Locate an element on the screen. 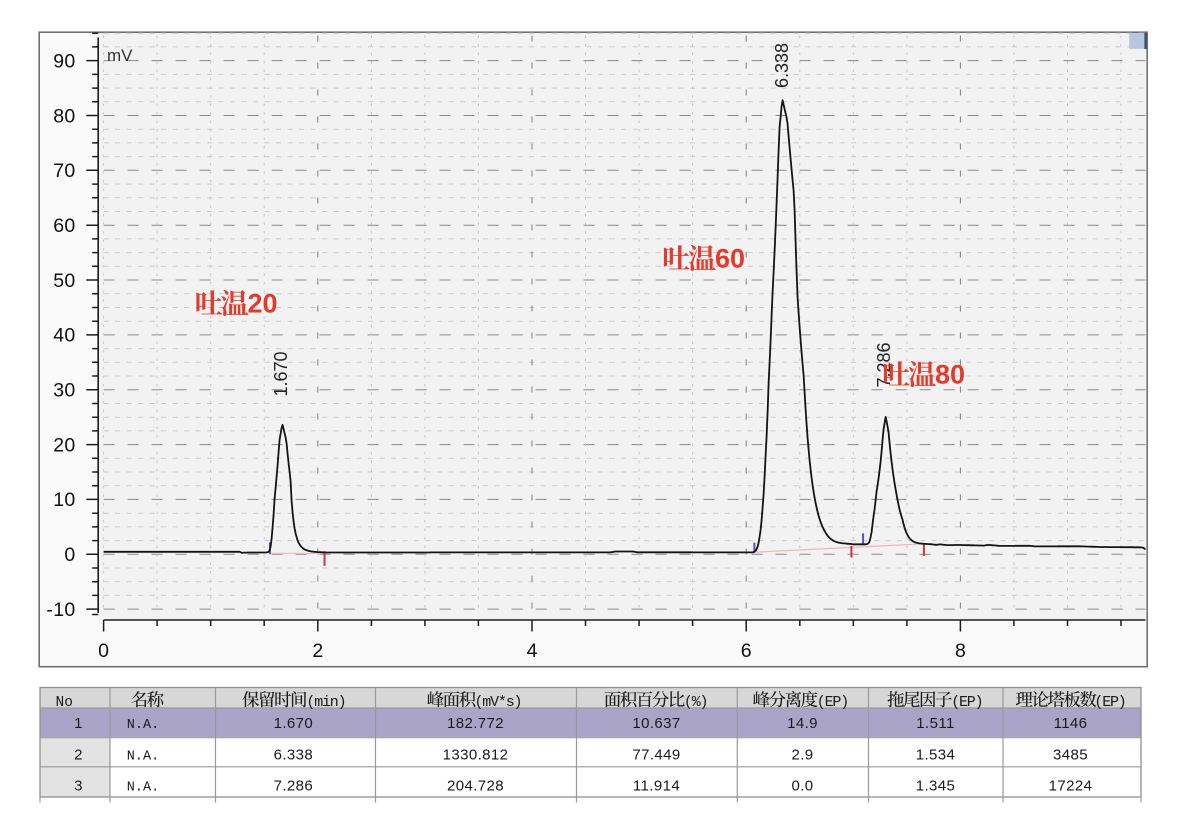 This screenshot has width=1177, height=816. svg-text: 1.511 is located at coordinates (935, 723).